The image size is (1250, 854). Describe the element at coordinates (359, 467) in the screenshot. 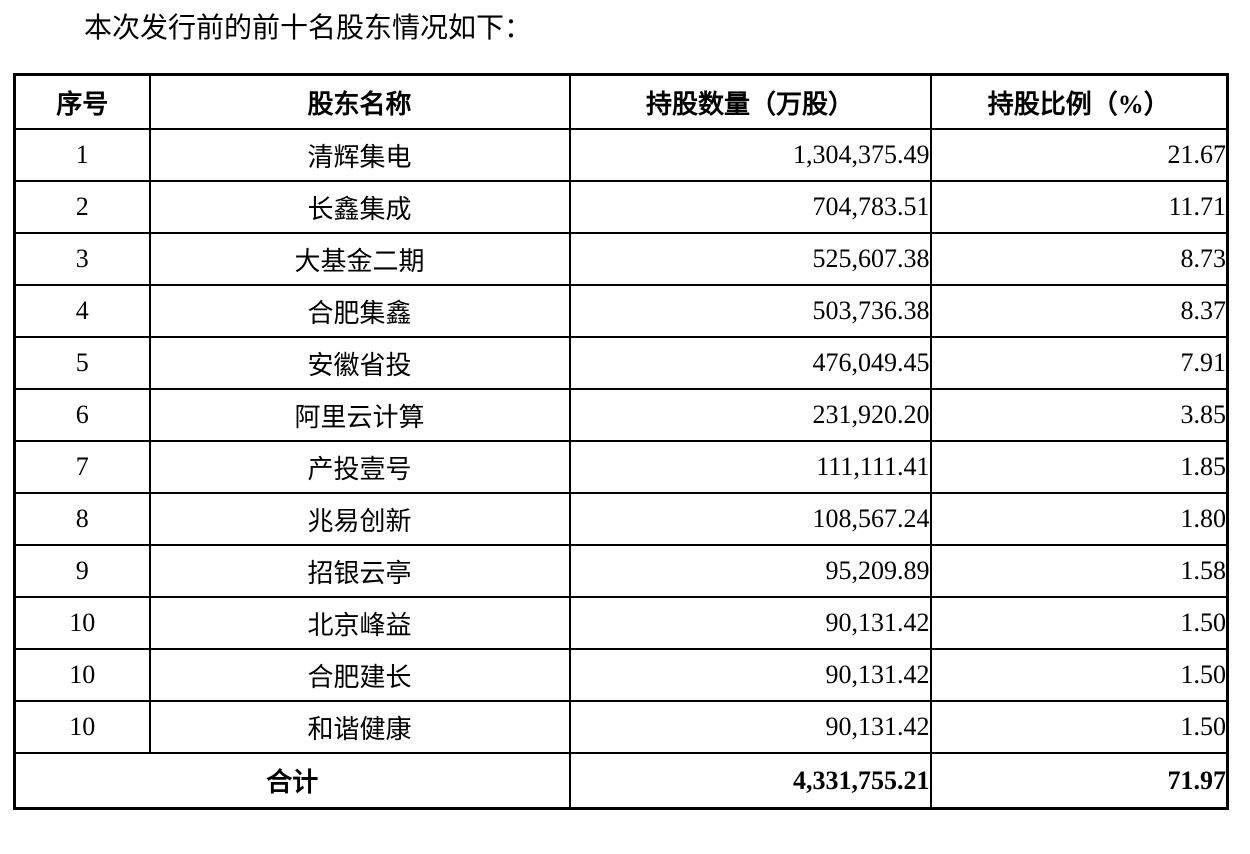

I see `cell-name: 产投壹号` at that location.